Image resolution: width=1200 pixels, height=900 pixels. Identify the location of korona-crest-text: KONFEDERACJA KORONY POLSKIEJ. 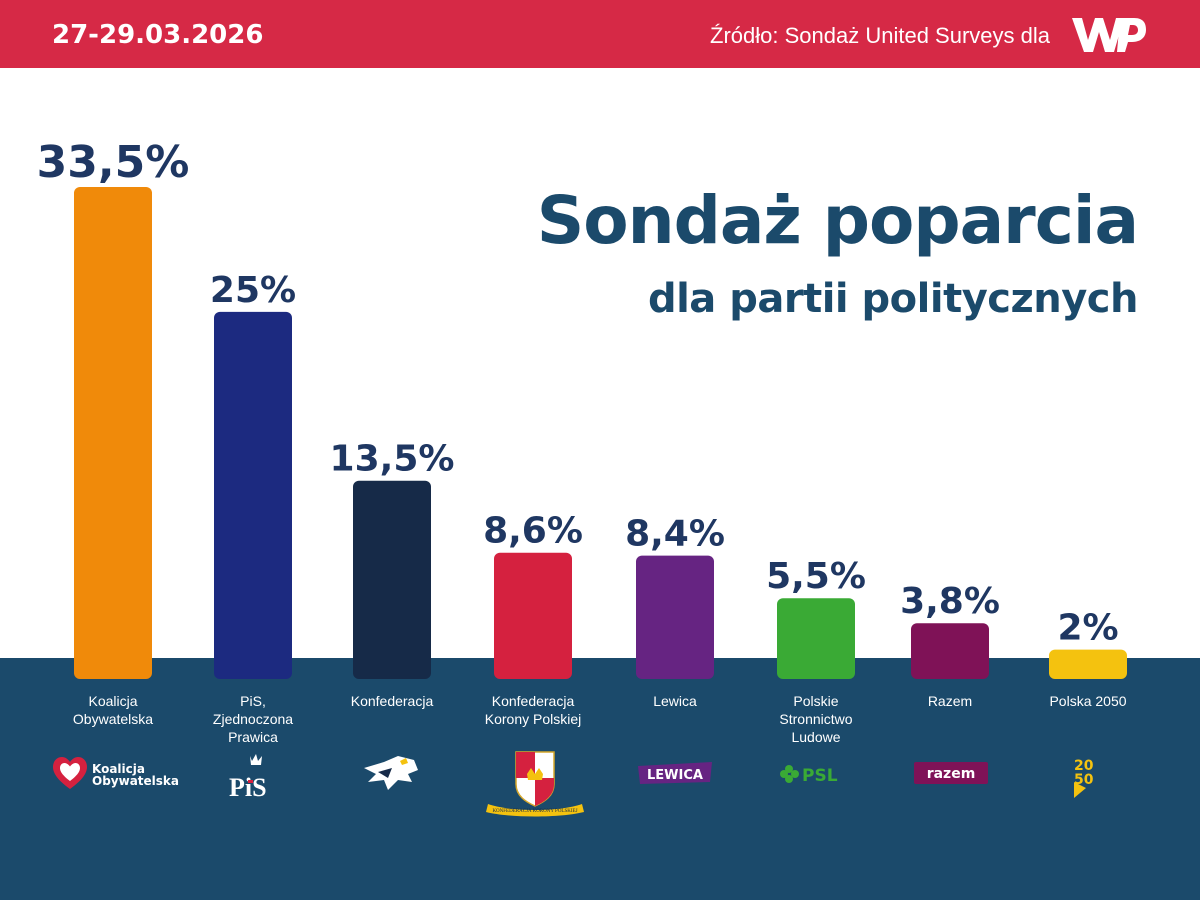
(534, 811).